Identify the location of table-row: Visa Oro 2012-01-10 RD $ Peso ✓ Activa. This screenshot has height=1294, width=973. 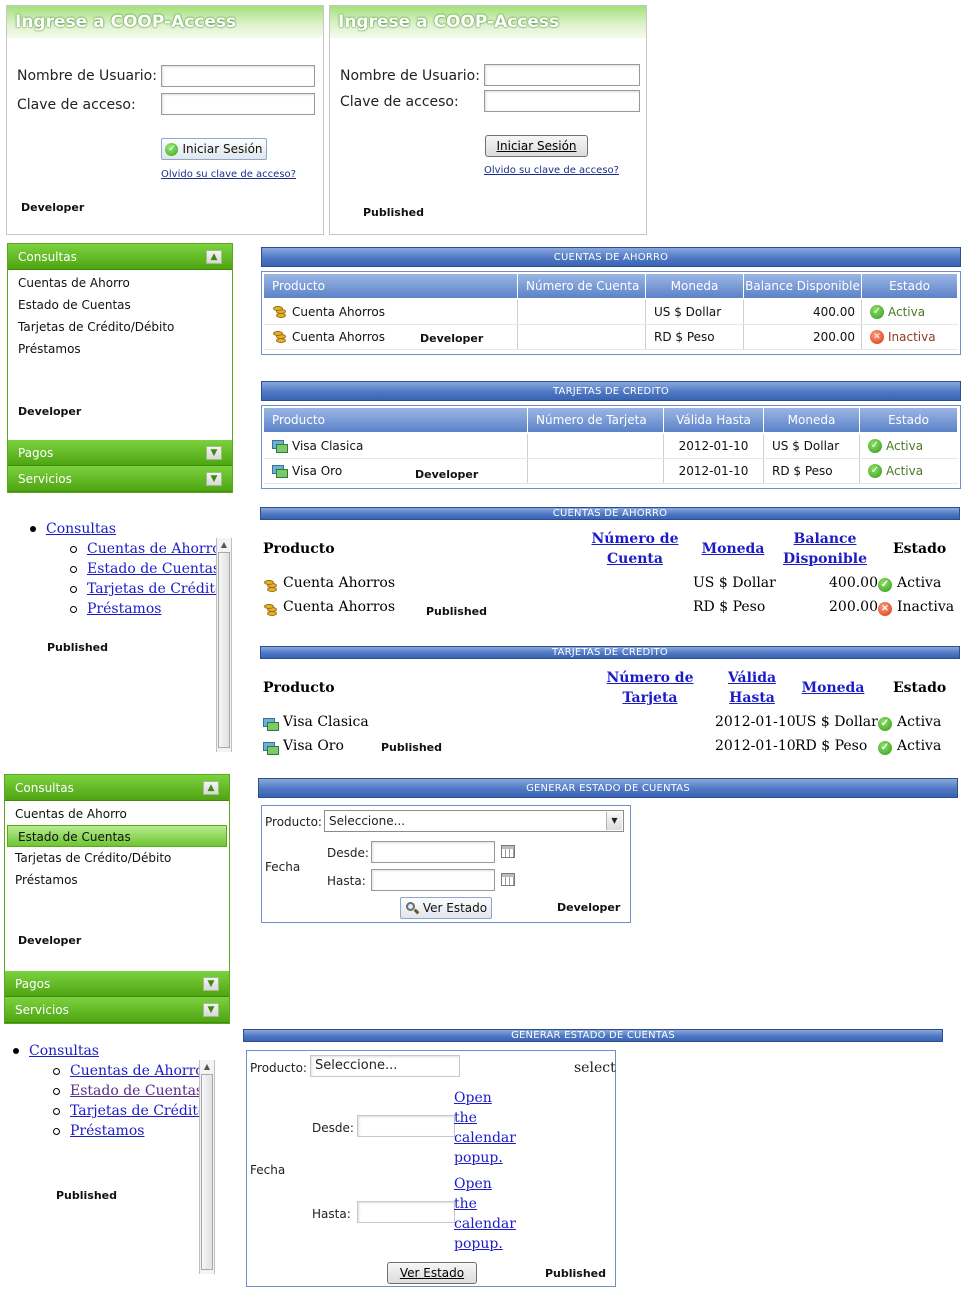
(611, 471).